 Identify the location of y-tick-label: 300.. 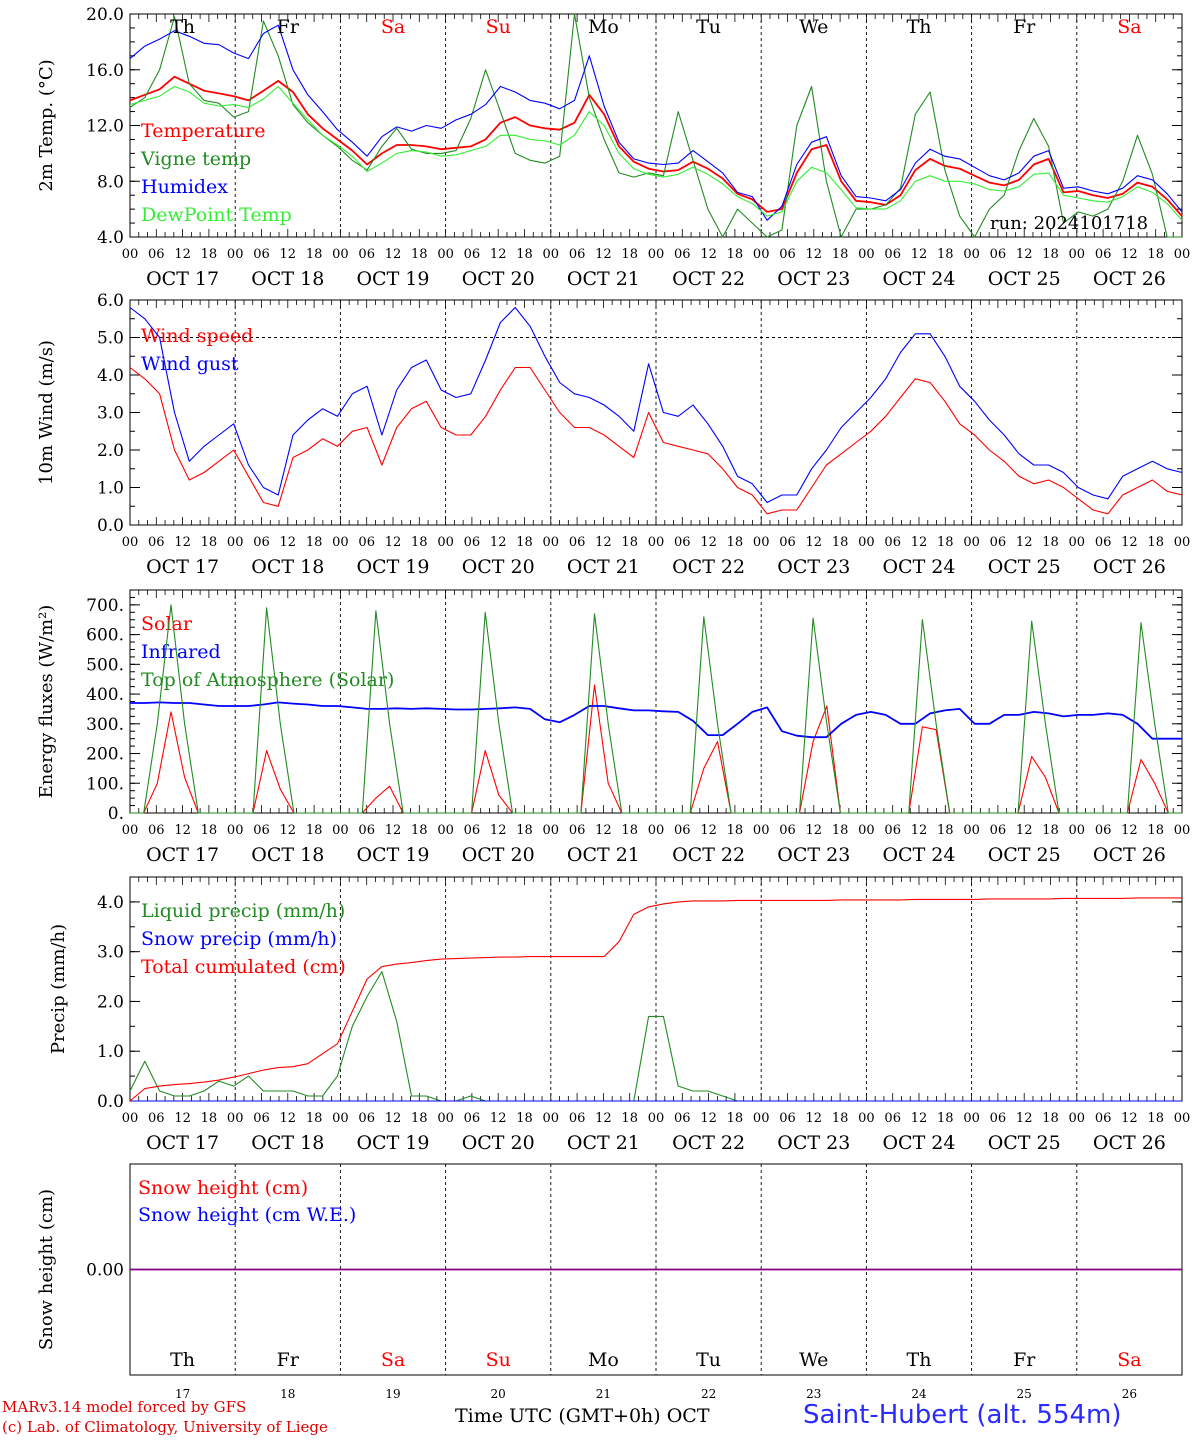
(105, 725).